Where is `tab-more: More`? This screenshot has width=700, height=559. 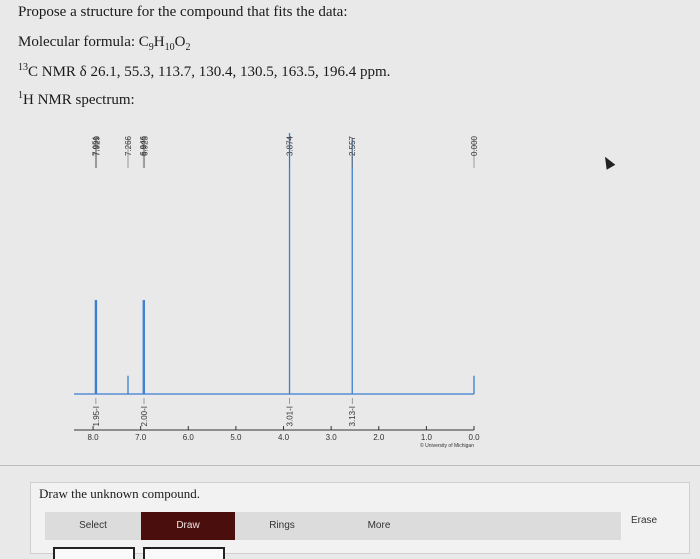
tab-more: More is located at coordinates (379, 525).